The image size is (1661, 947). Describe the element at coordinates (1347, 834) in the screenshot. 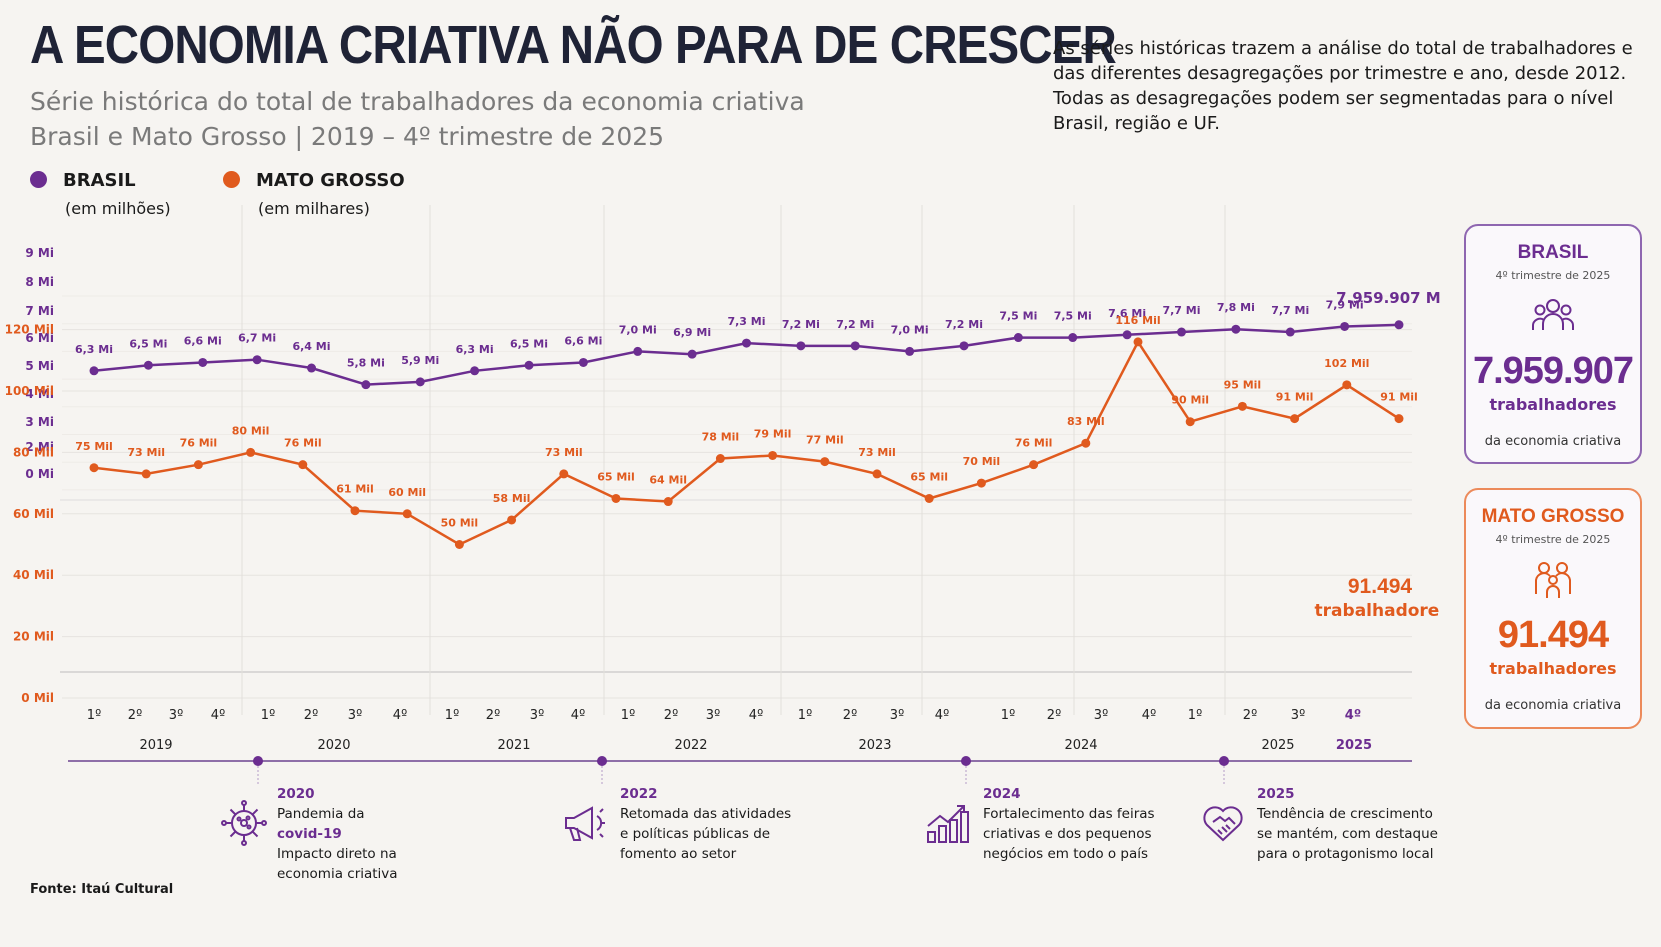

I see `event-line: se mantém, com destaque` at that location.